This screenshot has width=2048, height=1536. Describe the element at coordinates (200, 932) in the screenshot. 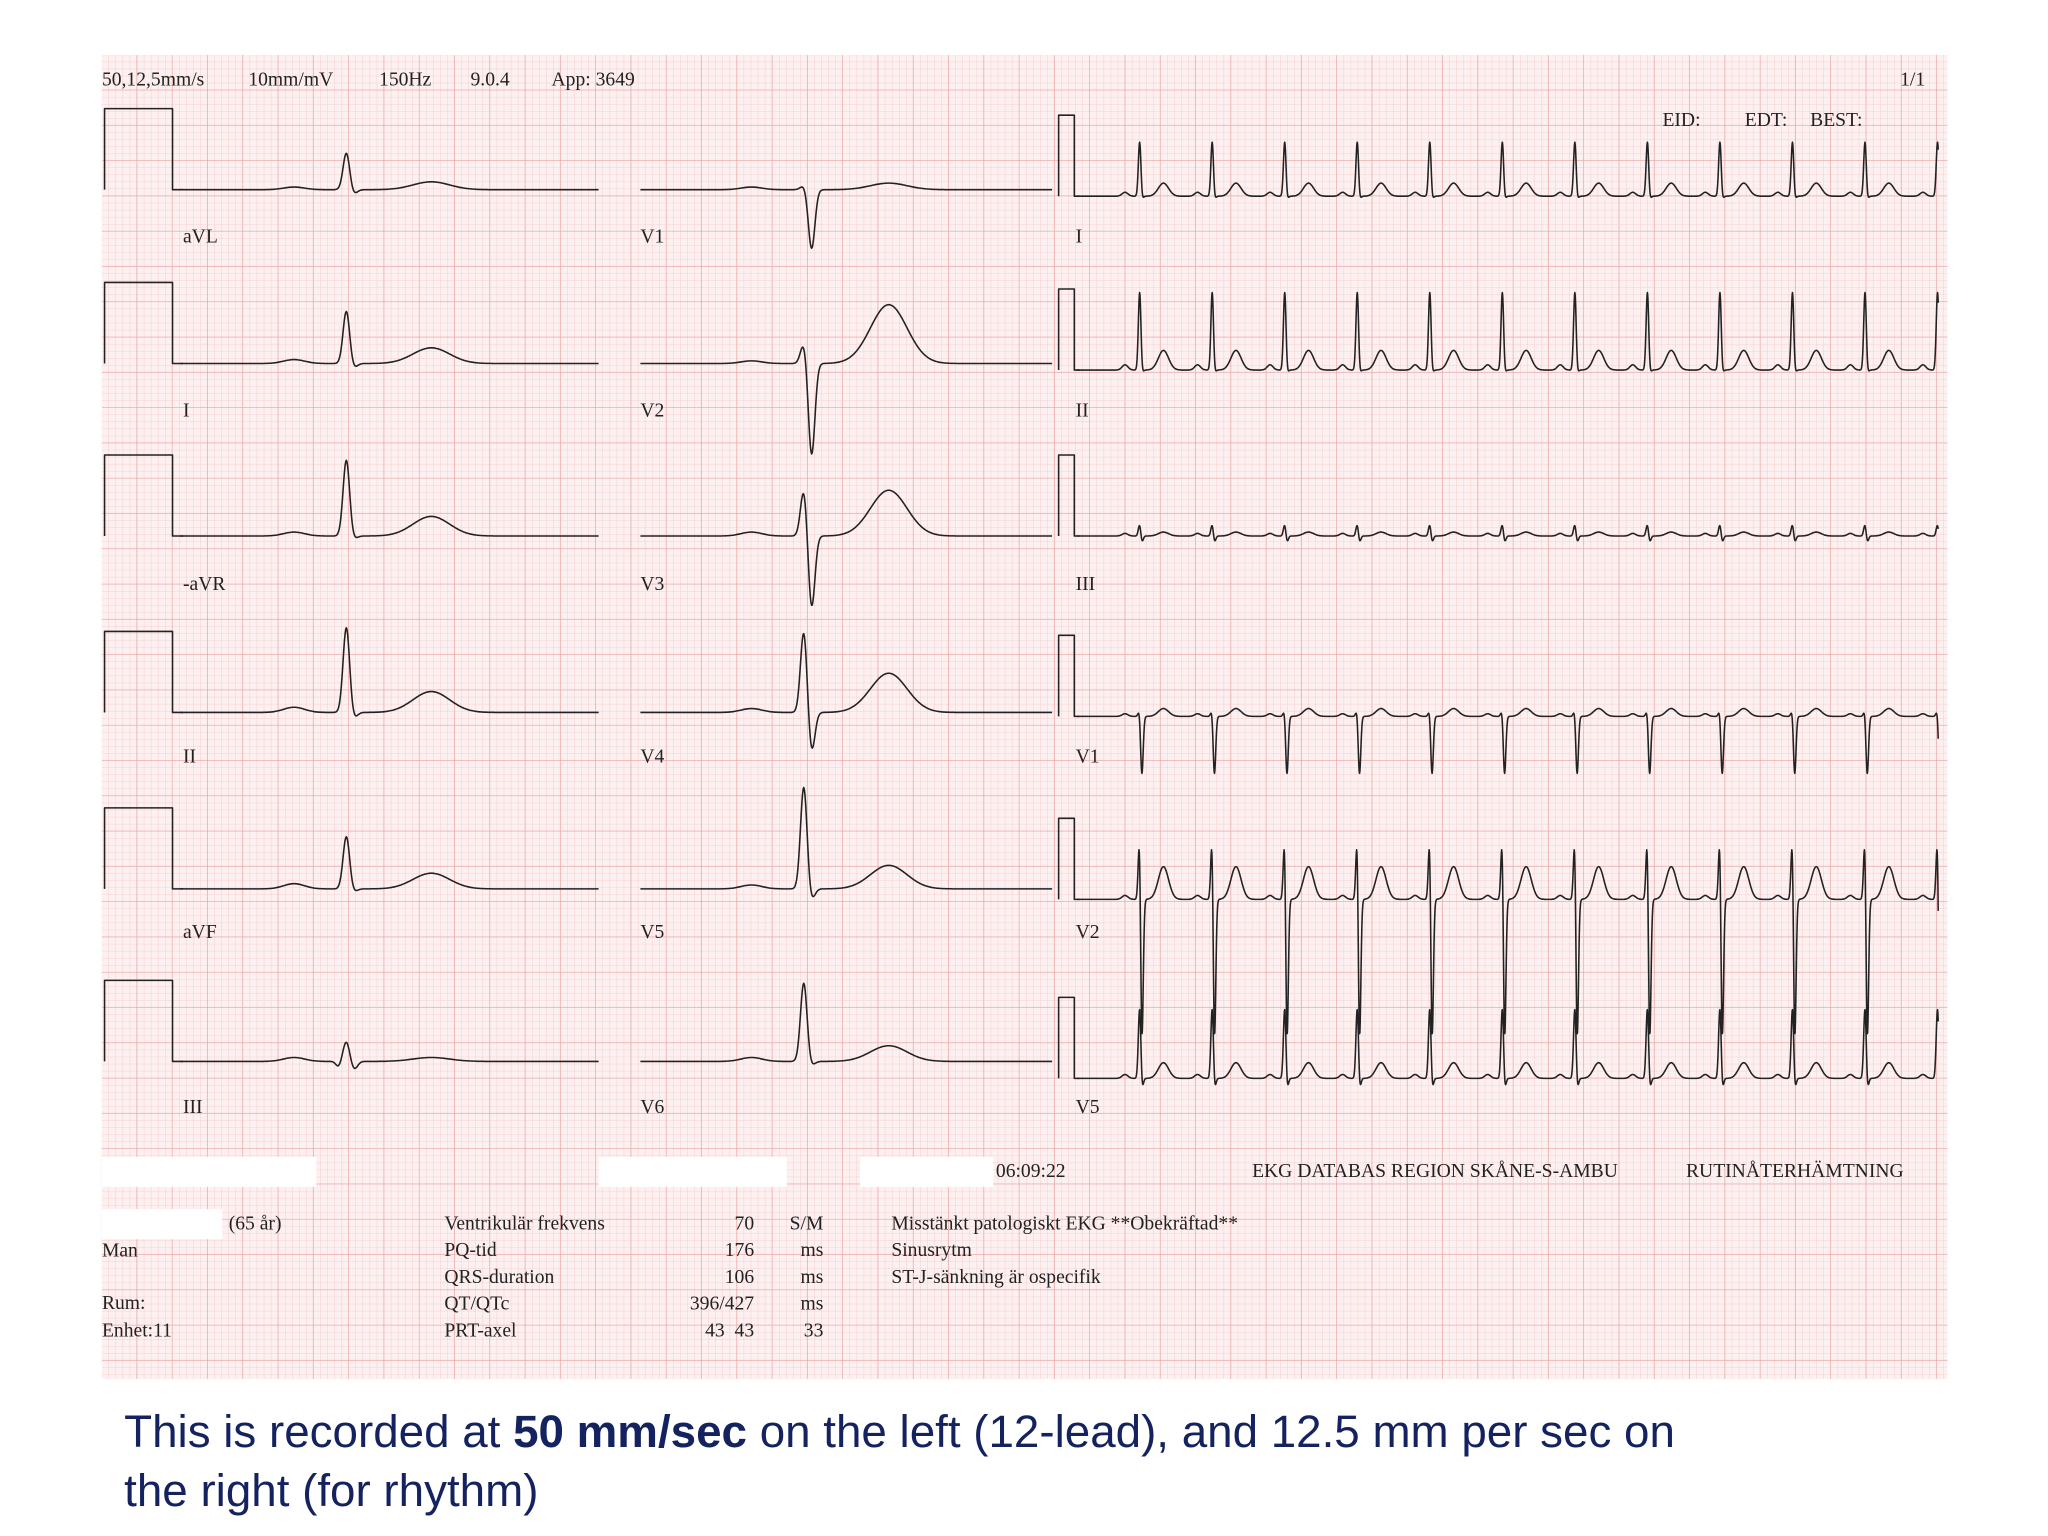

I see `lead-label: aVF` at that location.